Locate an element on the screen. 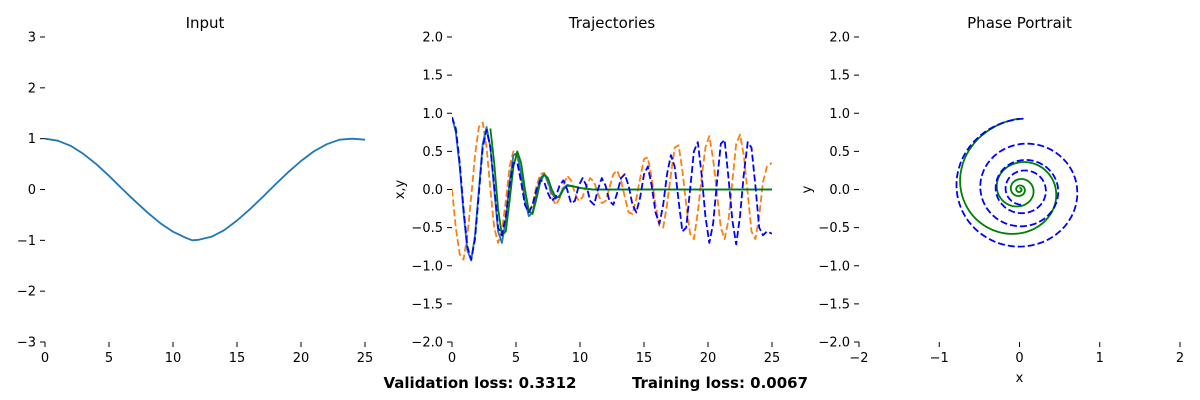 Image resolution: width=1200 pixels, height=400 pixels. y-tick-label: −3 is located at coordinates (26, 343).